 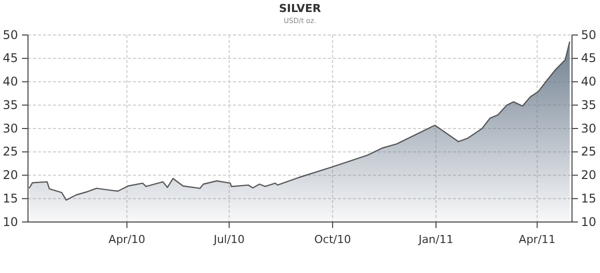 What do you see at coordinates (436, 239) in the screenshot?
I see `x-tick-label: Jan/11` at bounding box center [436, 239].